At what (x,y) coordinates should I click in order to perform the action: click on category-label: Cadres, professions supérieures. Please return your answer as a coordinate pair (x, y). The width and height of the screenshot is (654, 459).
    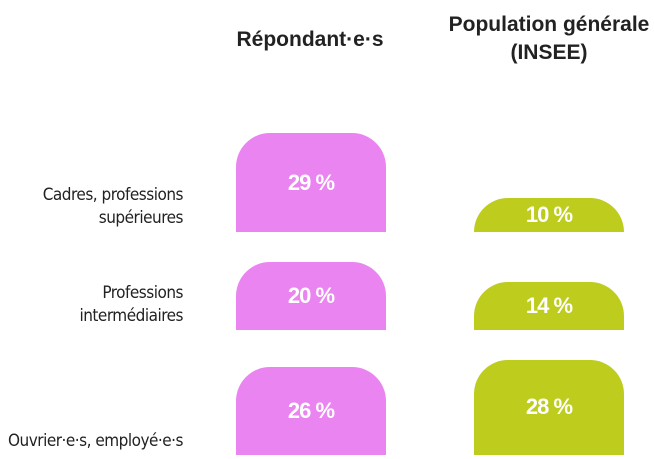
    Looking at the image, I should click on (113, 206).